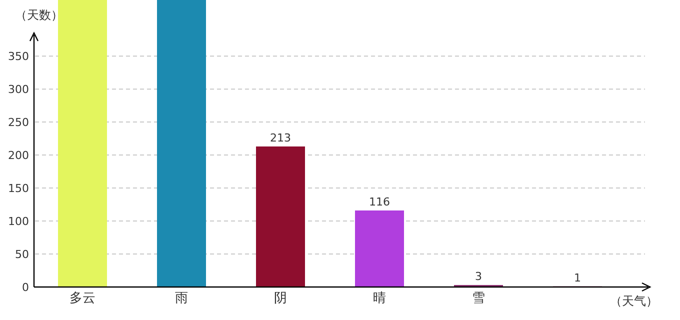  I want to click on y-tick-label: 250, so click(18, 123).